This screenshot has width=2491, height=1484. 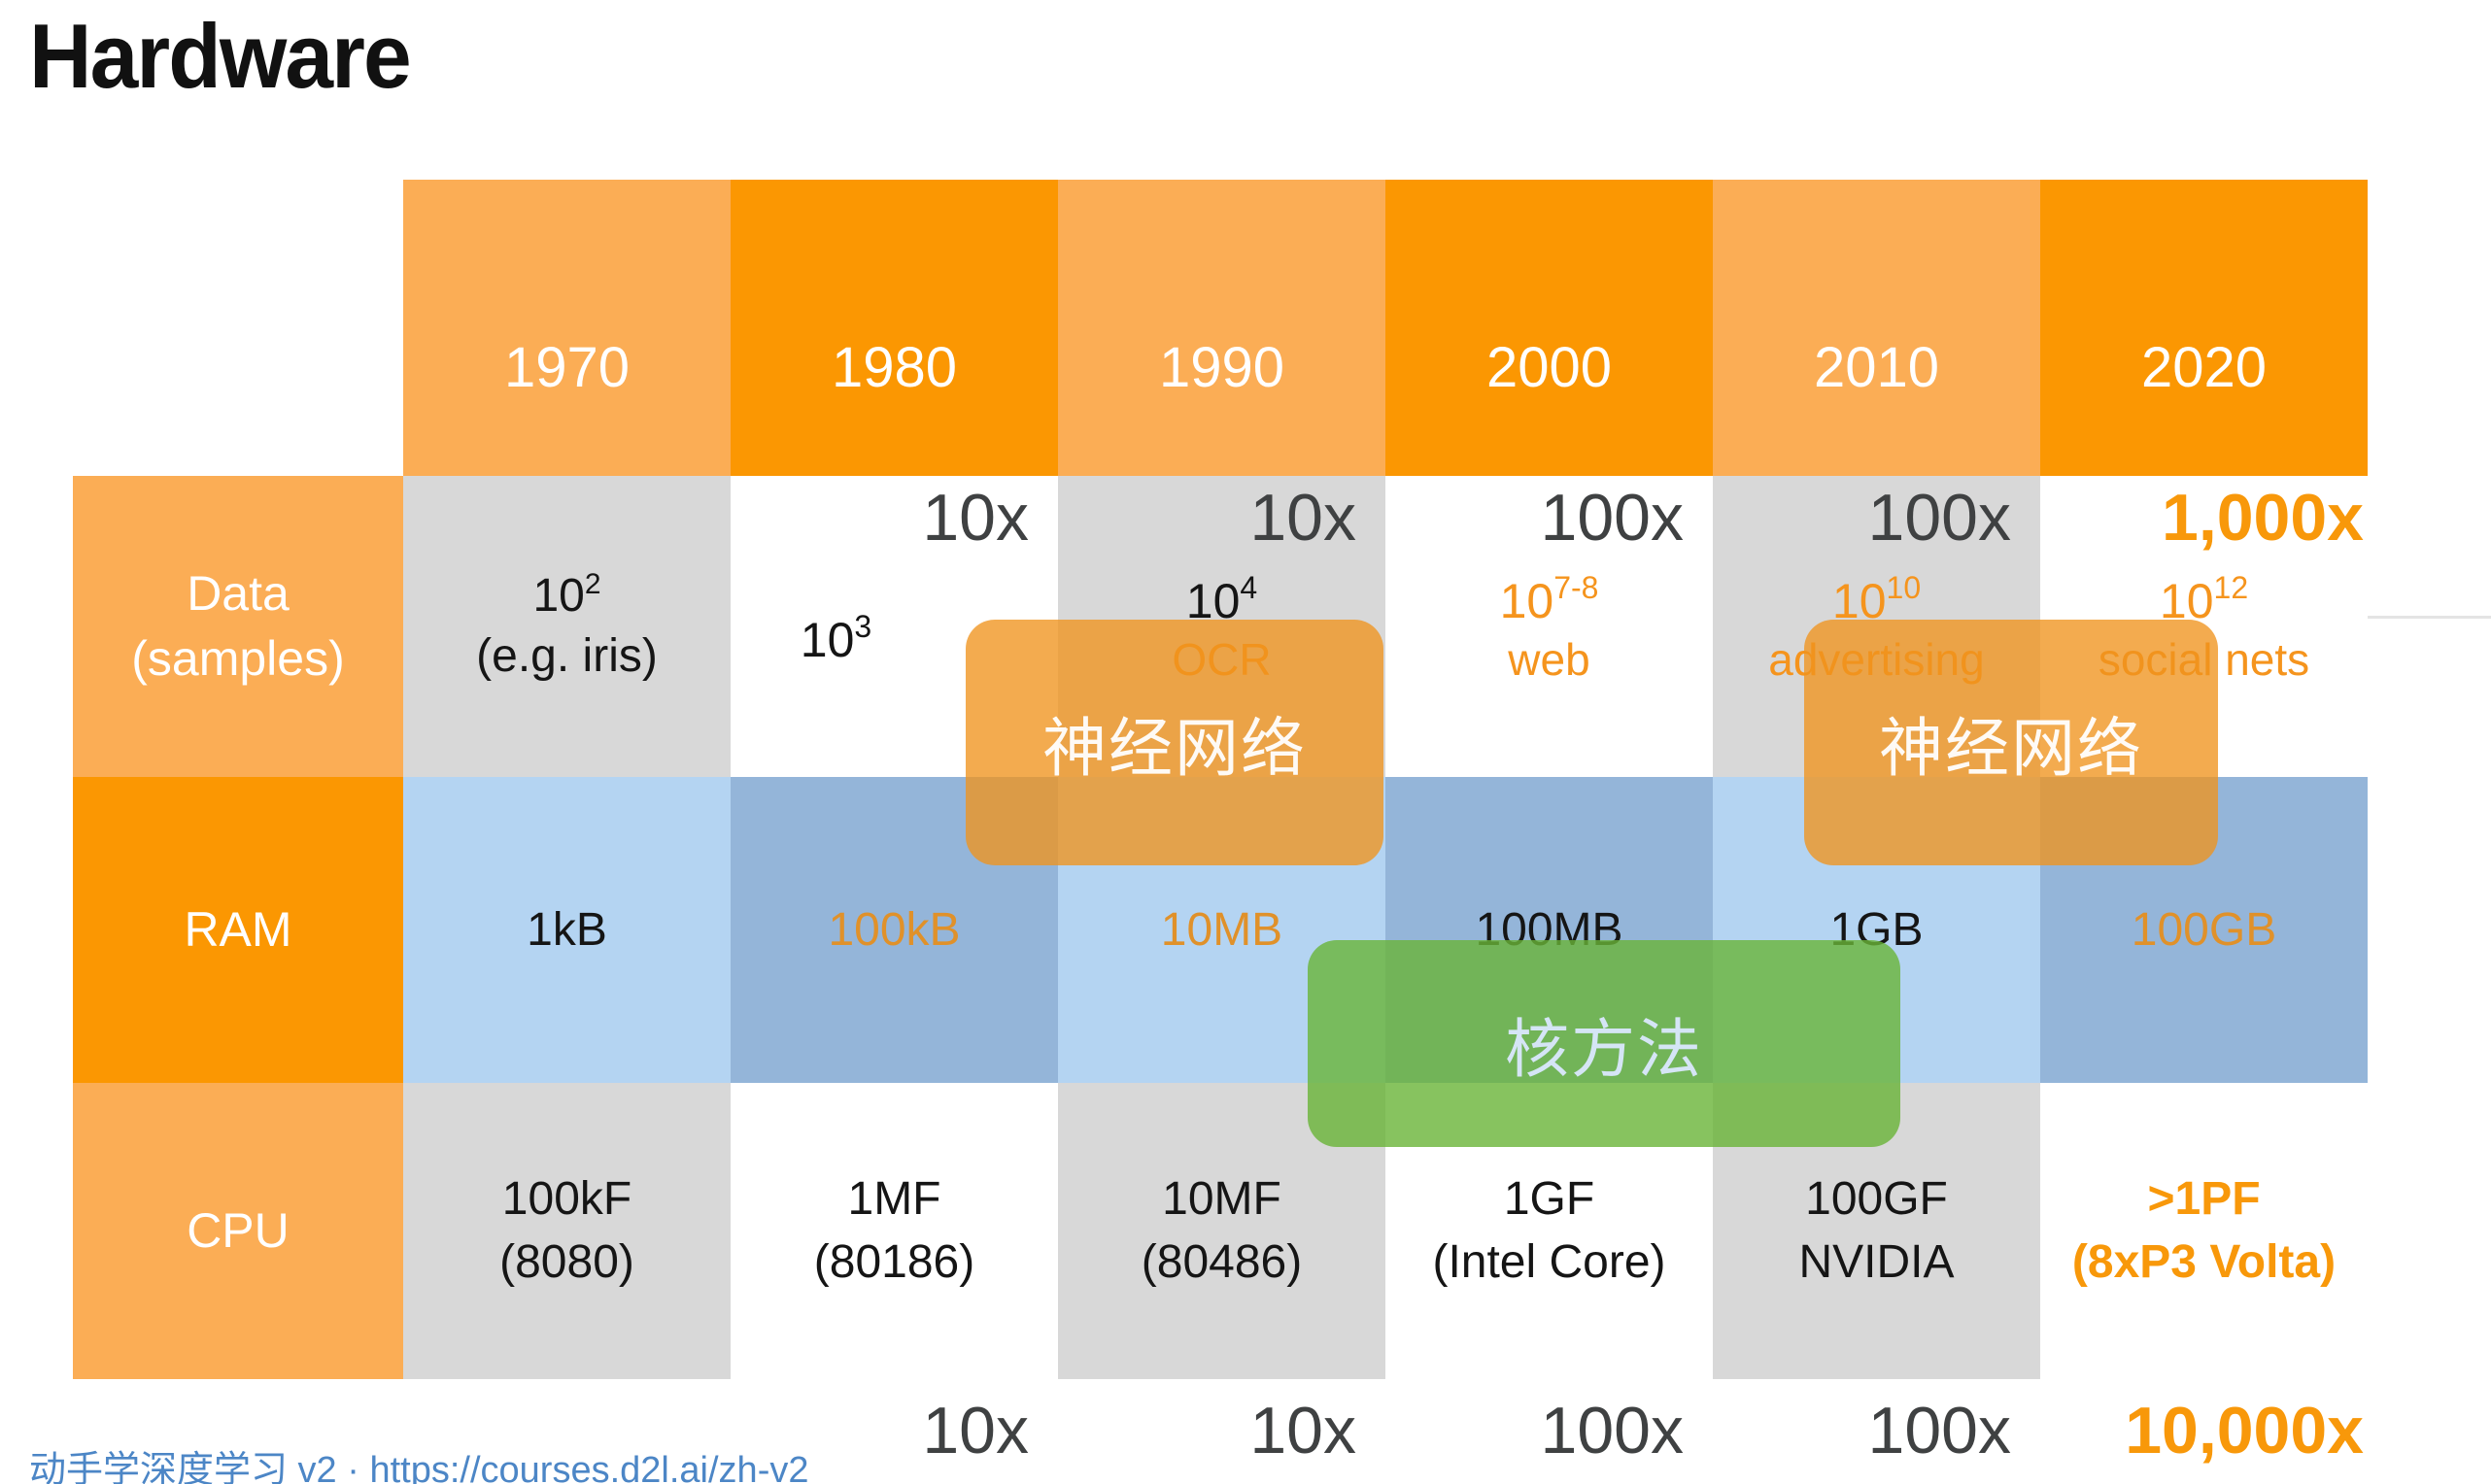 I want to click on bottom-mult-2020: 10,000x, so click(x=2204, y=1427).